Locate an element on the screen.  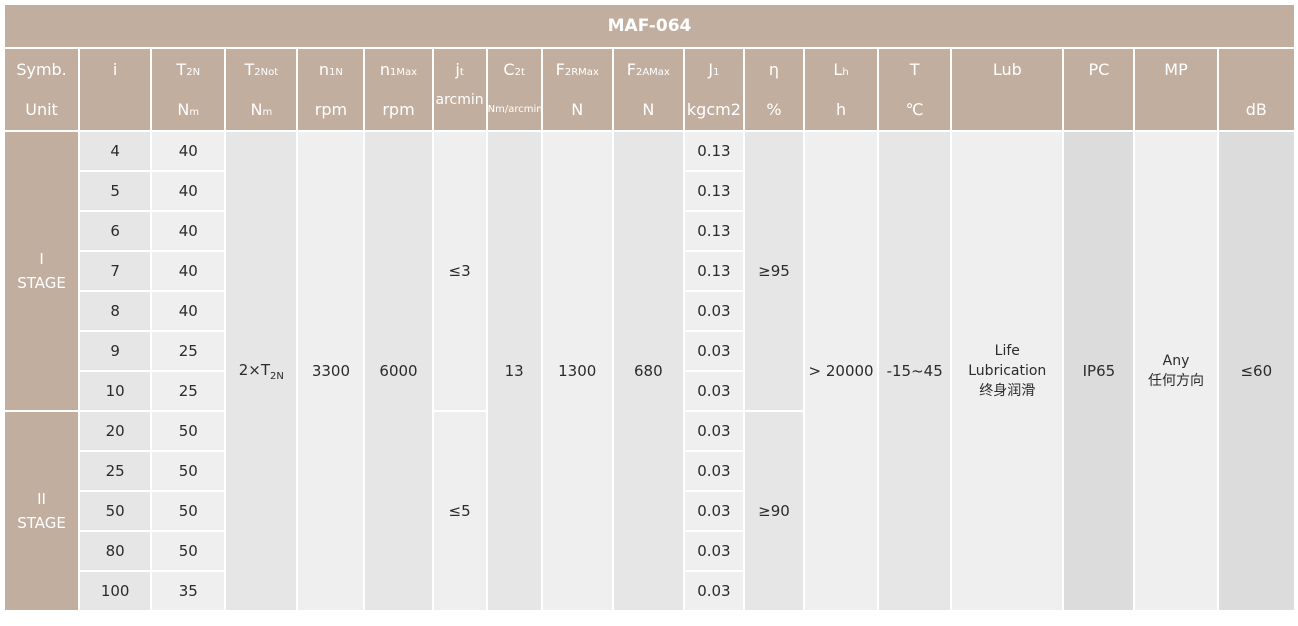
header-symbol: η is located at coordinates (774, 69).